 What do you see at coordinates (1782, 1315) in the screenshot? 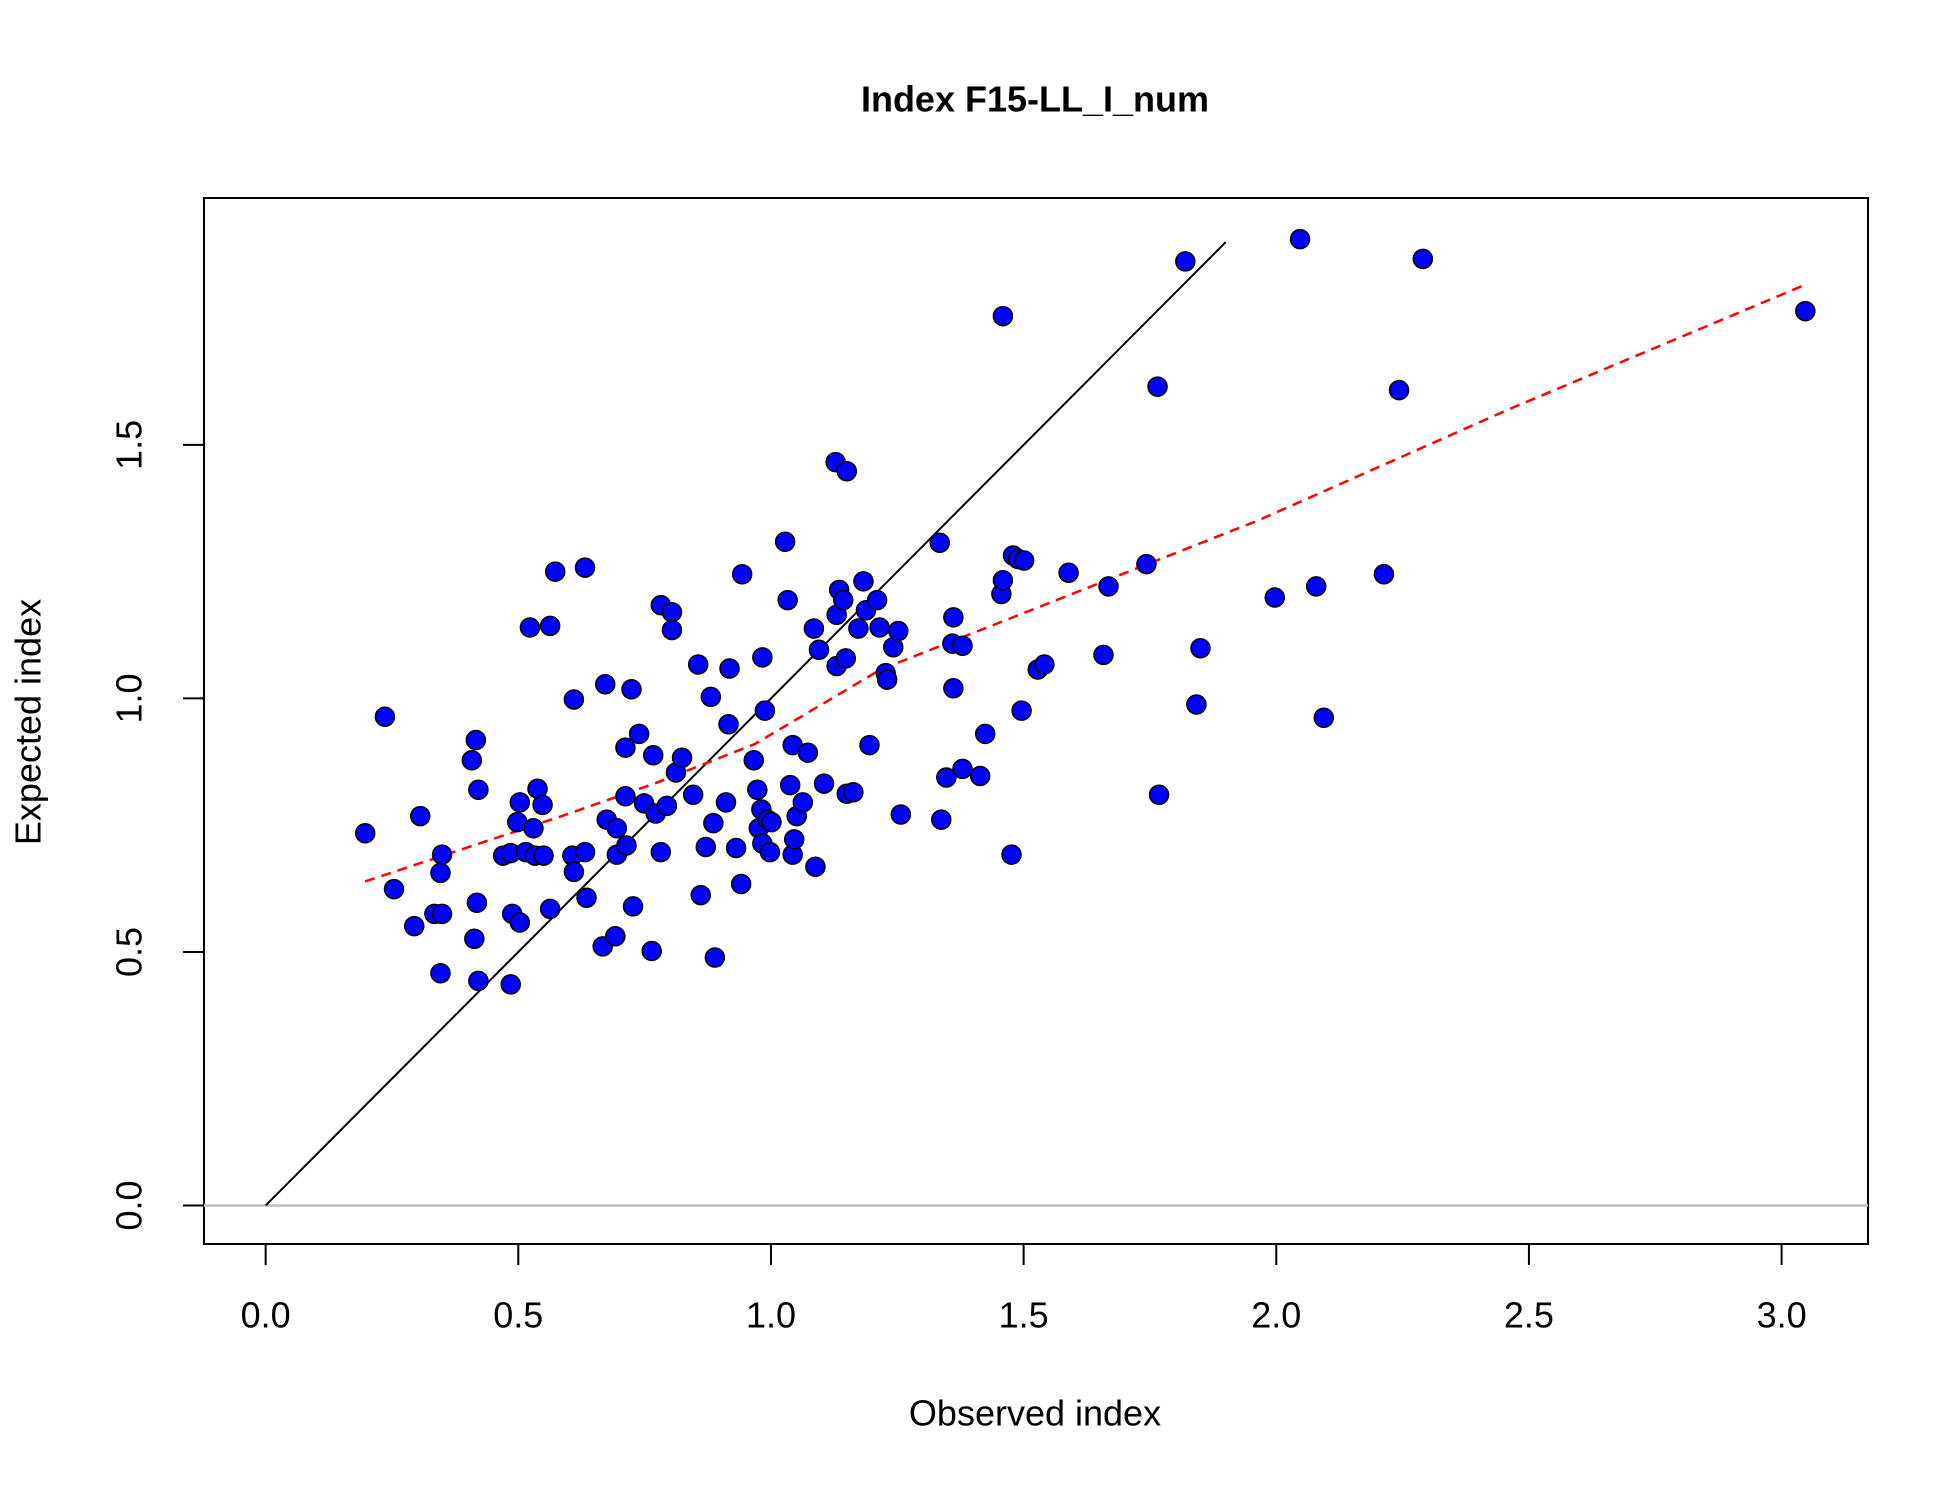
I see `x-tick-label: 3.0` at bounding box center [1782, 1315].